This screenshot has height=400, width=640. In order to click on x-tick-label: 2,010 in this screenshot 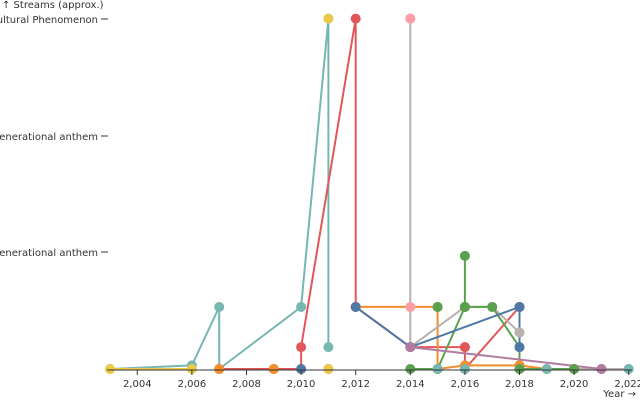, I will do `click(301, 384)`.